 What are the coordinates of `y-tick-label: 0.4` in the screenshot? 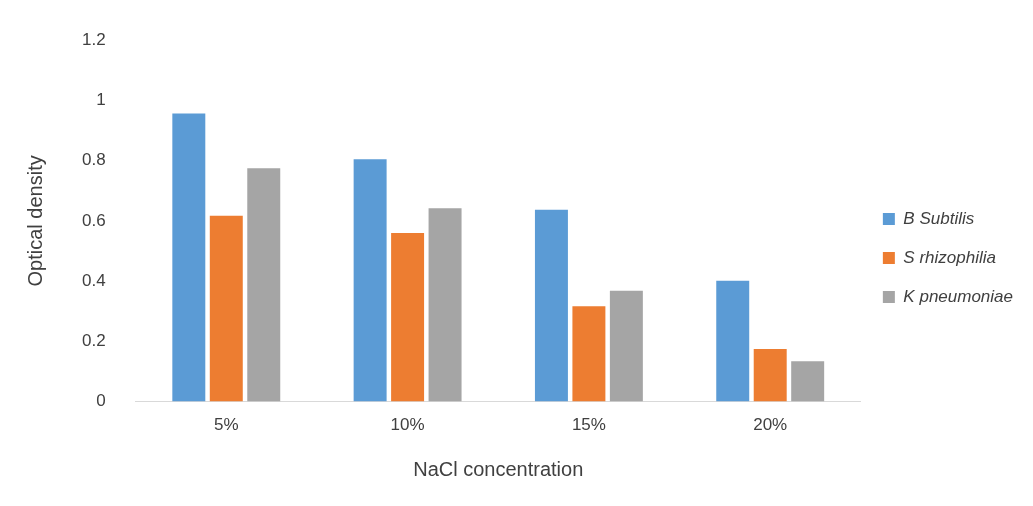 It's located at (93, 280).